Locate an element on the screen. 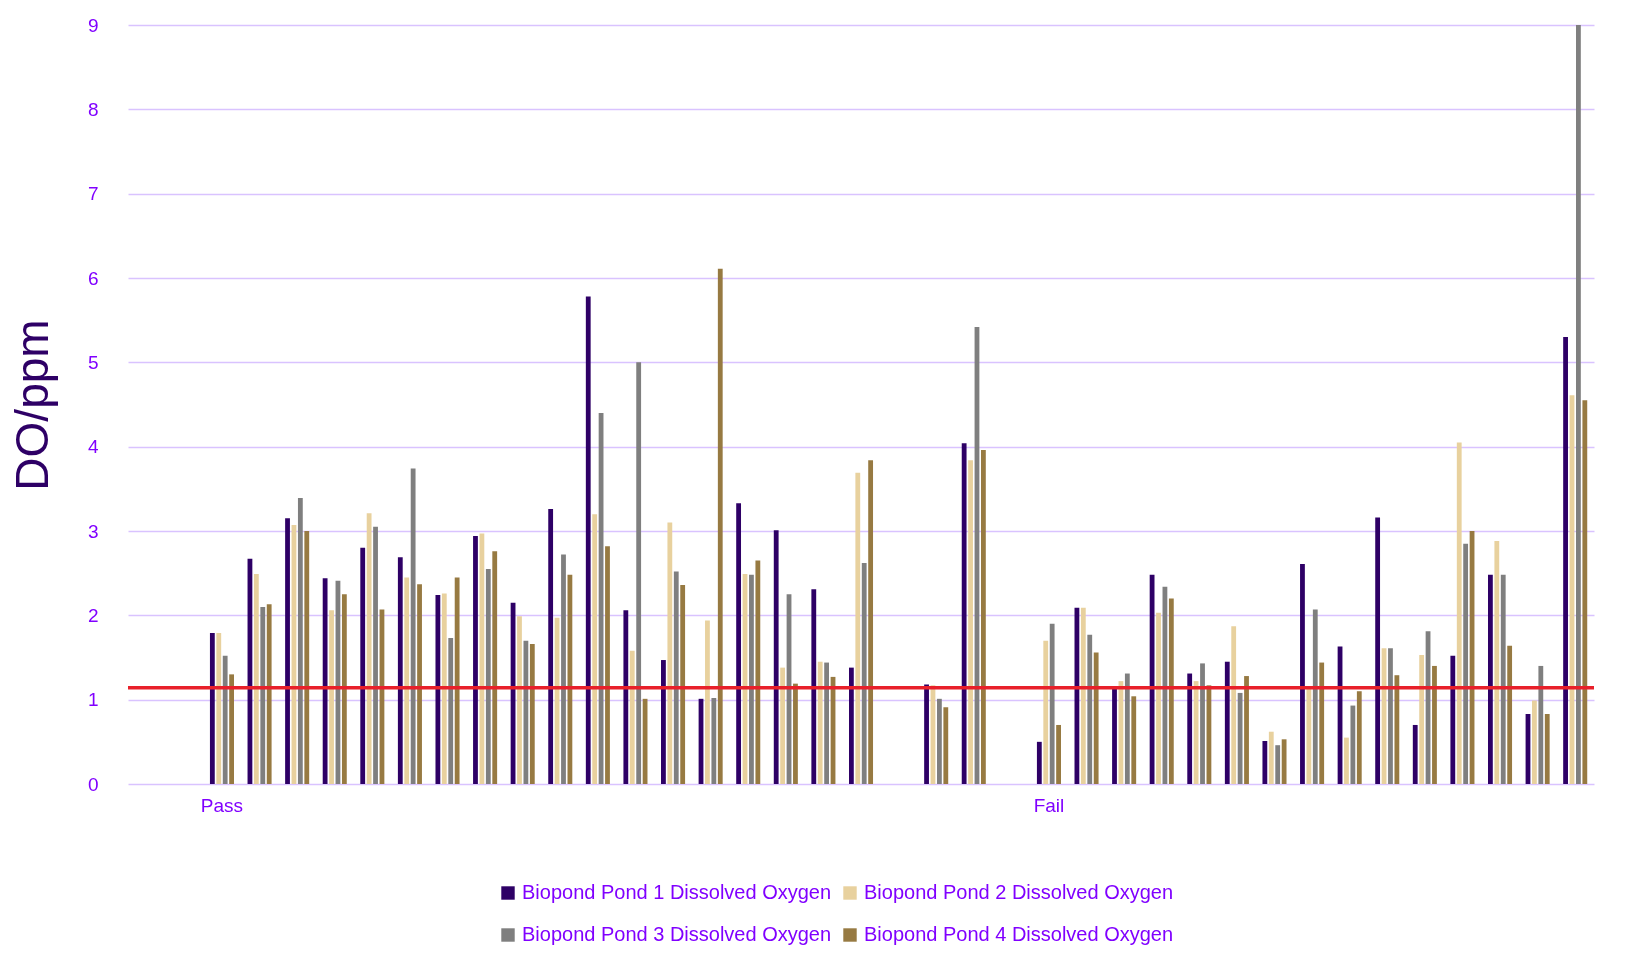 The height and width of the screenshot is (963, 1630). legend-label: Biopond Pond 3 Dissolved Oxygen is located at coordinates (677, 934).